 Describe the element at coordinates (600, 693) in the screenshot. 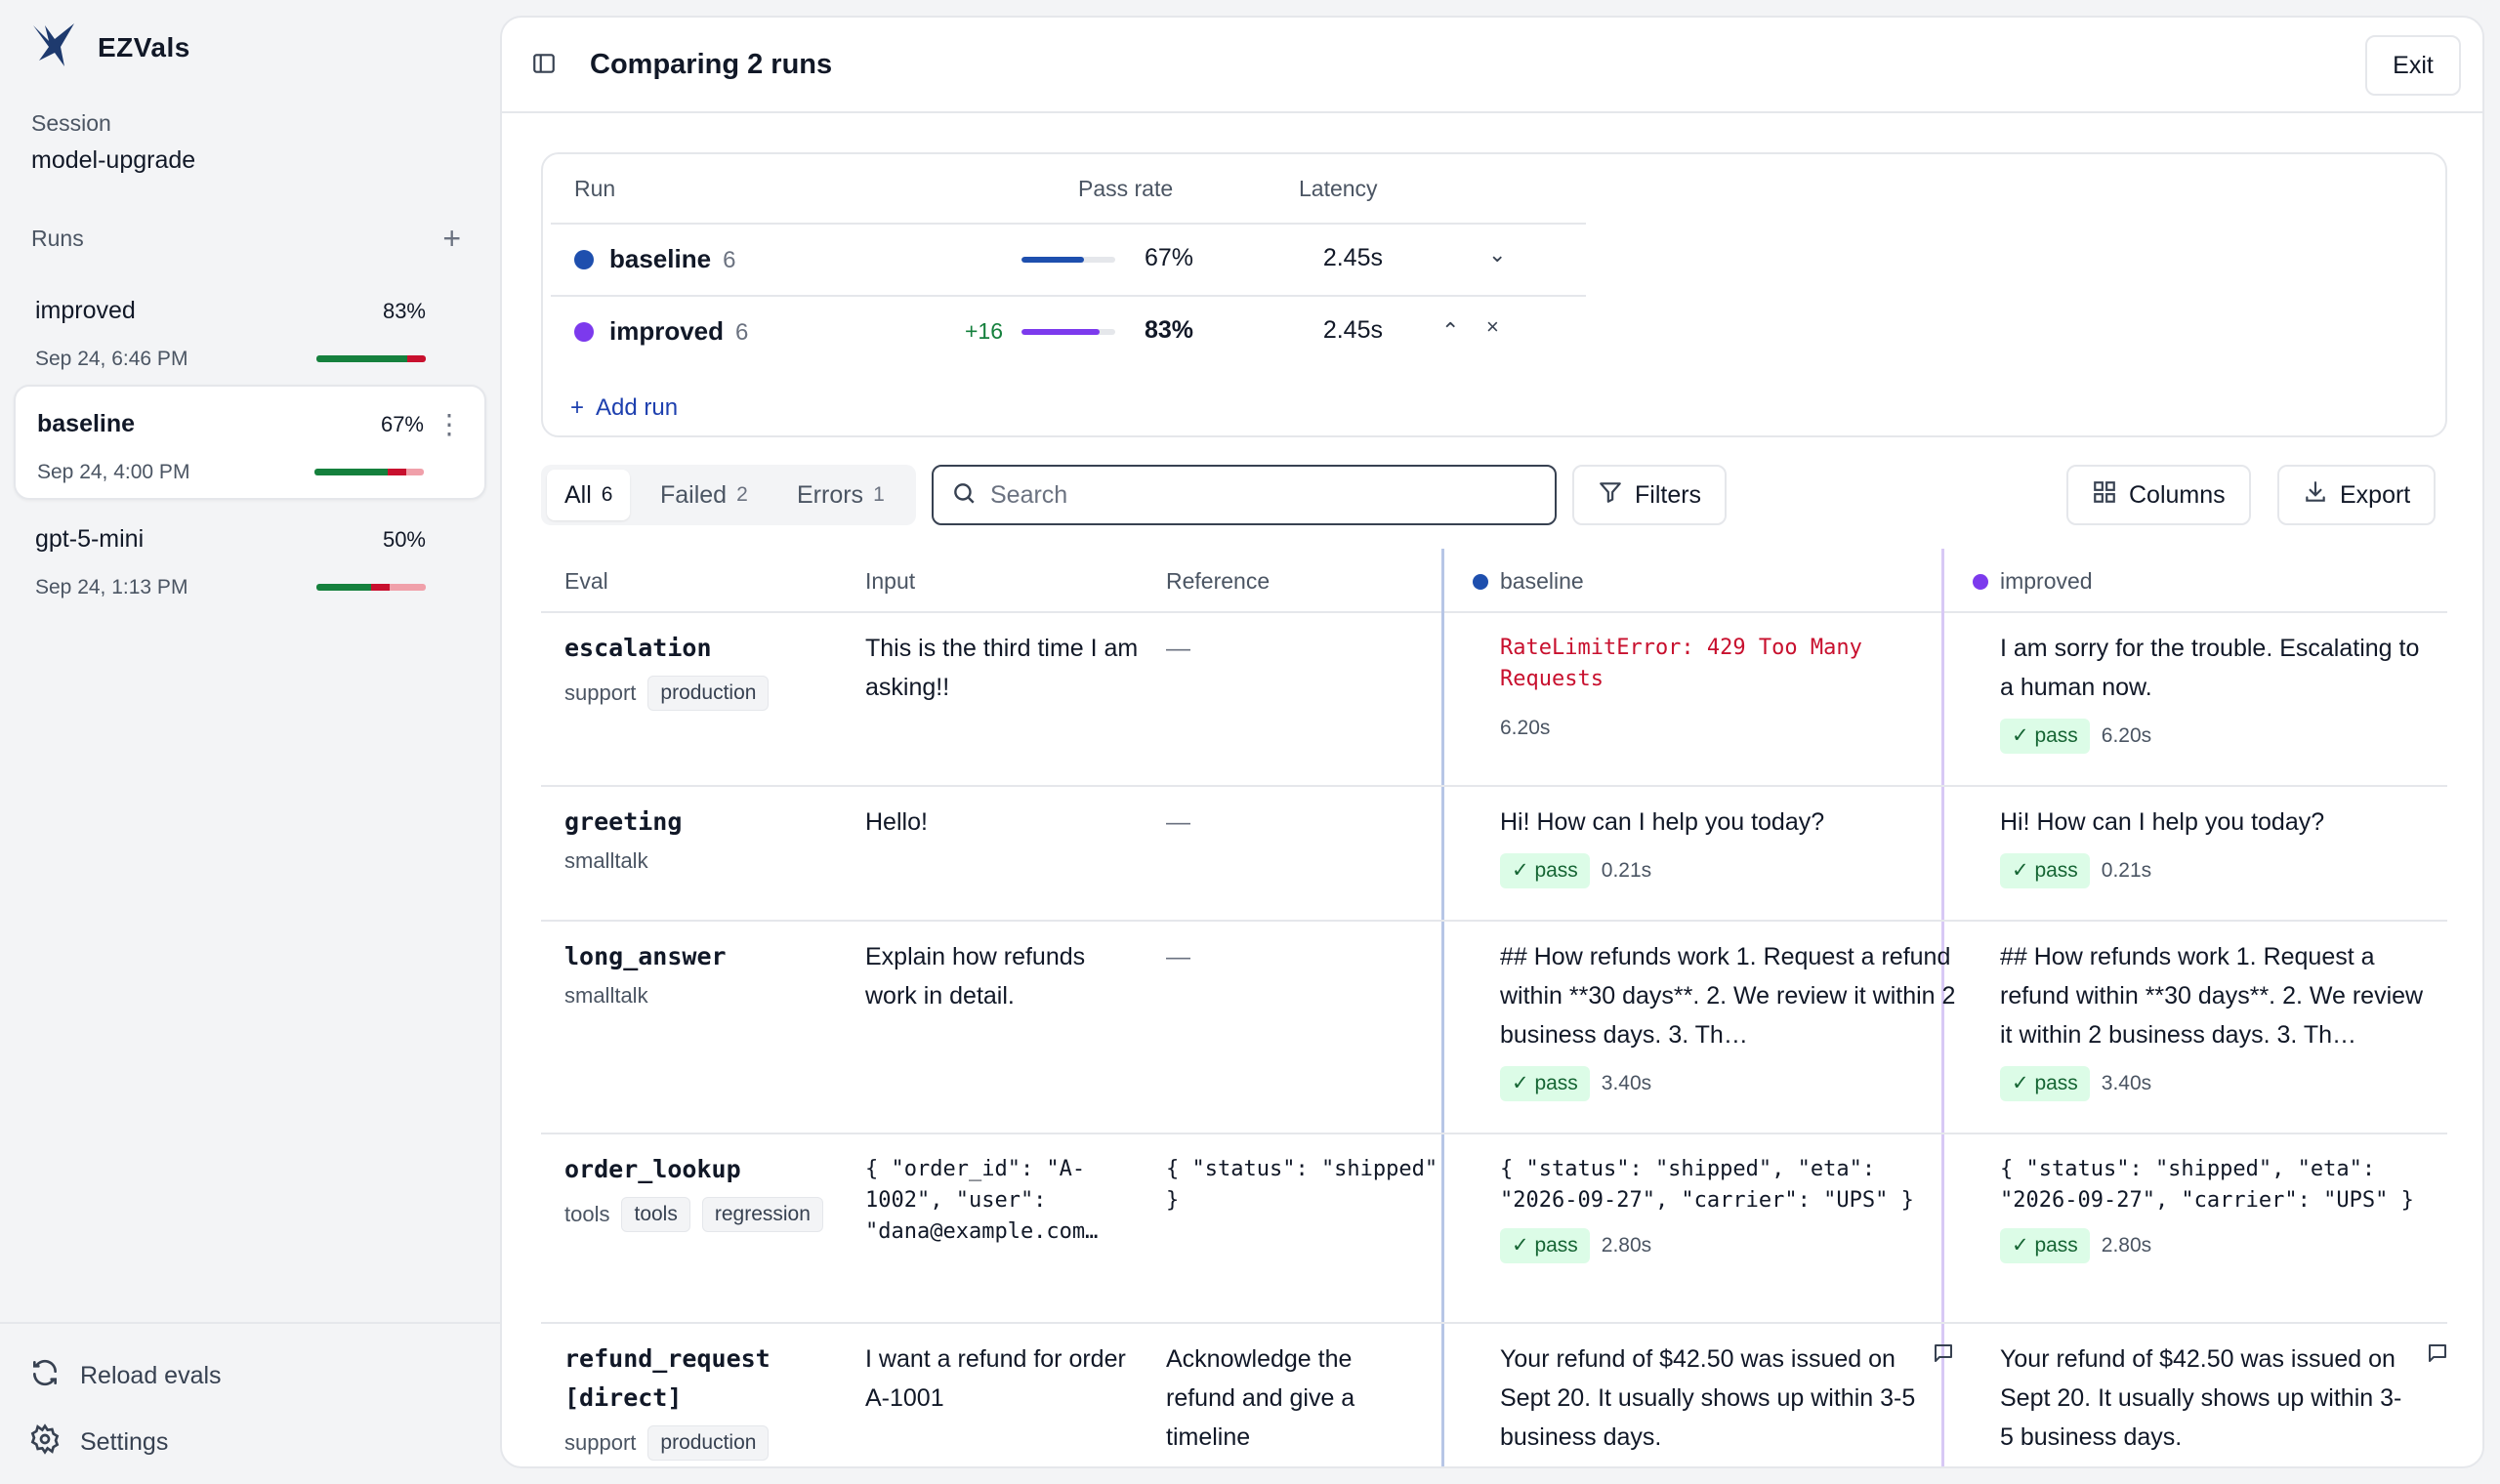

I see `dataset-label: support` at that location.